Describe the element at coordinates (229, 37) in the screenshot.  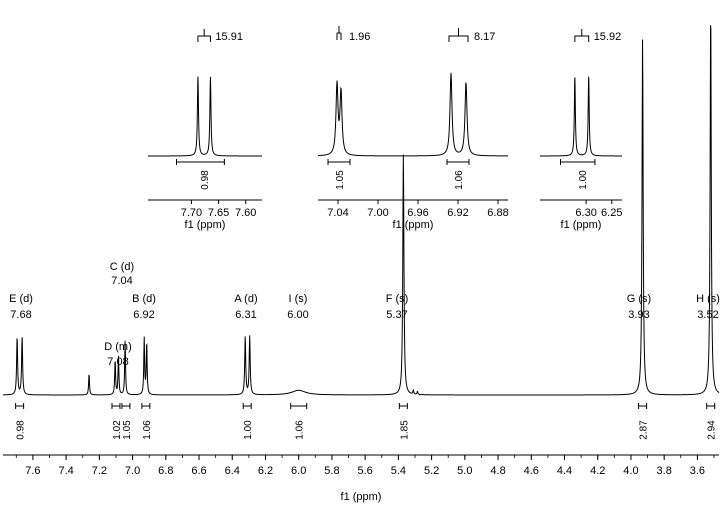
I see `coupling-value-0: 15.91` at that location.